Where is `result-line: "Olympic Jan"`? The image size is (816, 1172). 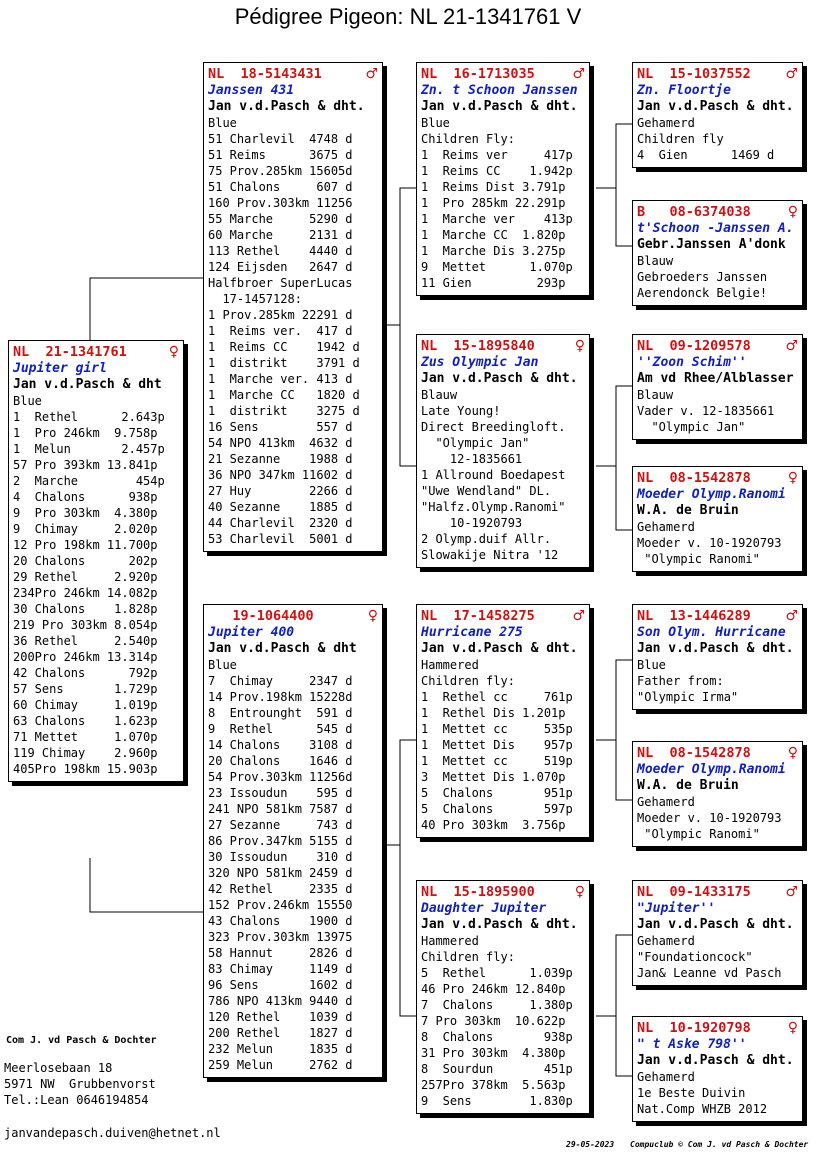
result-line: "Olympic Jan" is located at coordinates (691, 427).